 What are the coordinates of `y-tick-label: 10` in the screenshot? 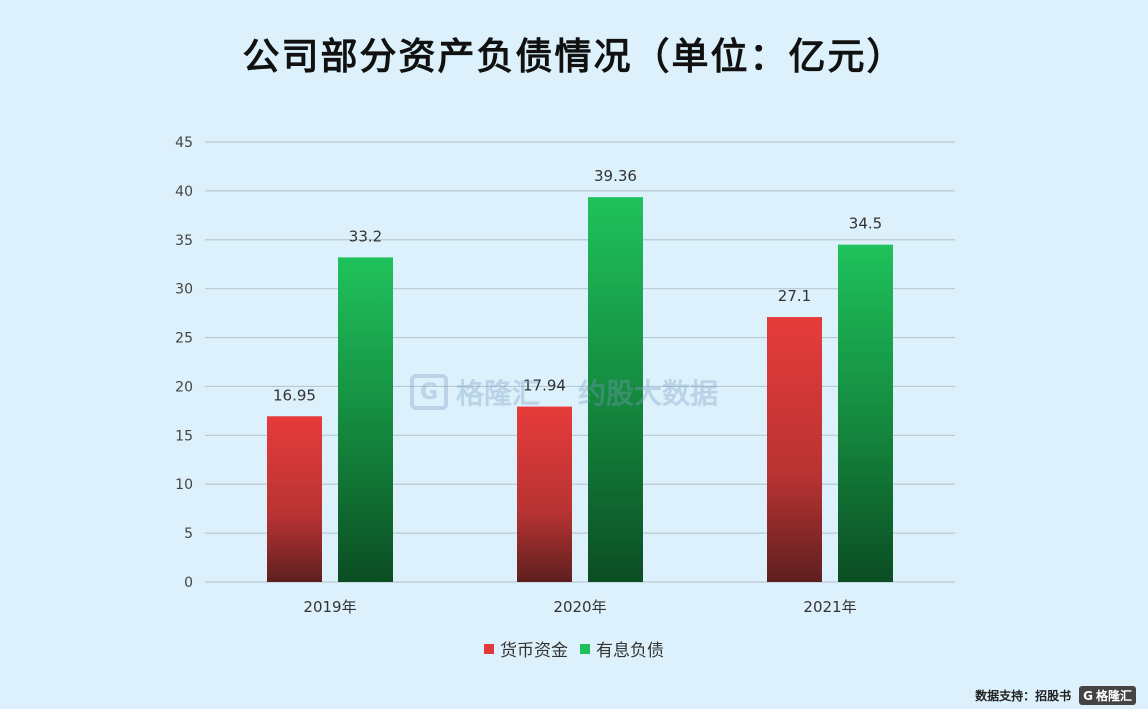 It's located at (184, 485).